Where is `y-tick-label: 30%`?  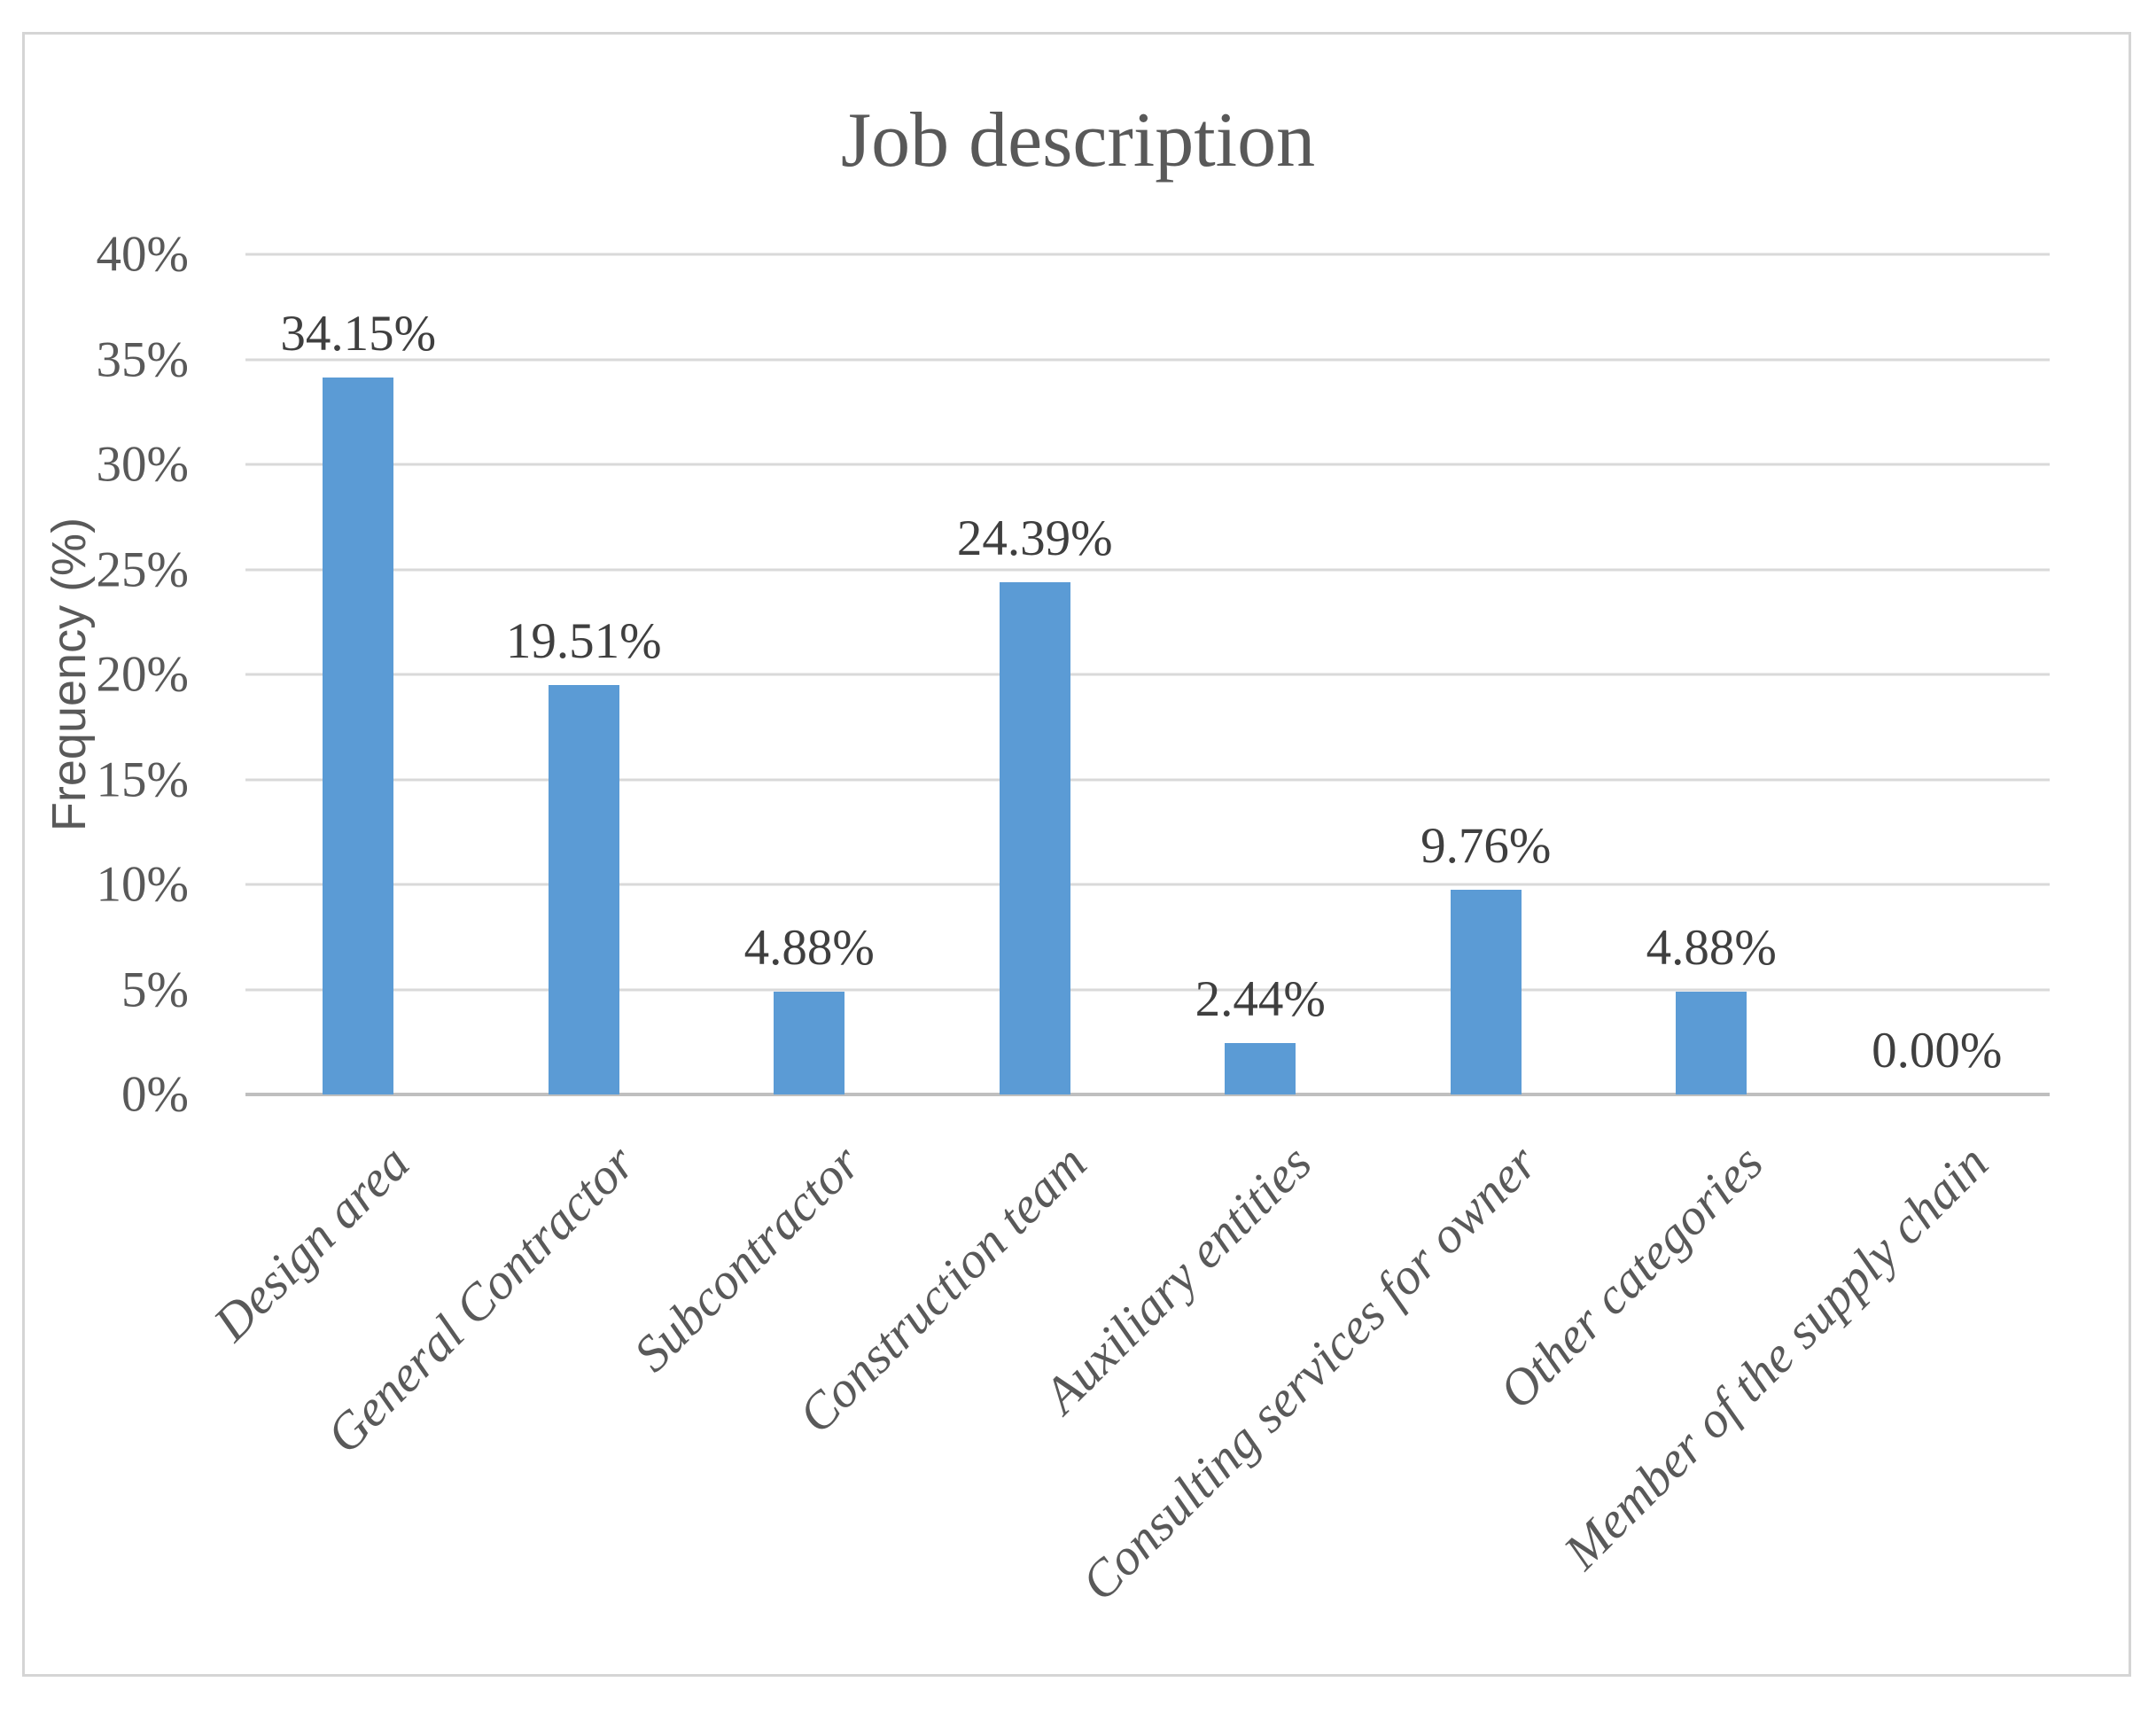
y-tick-label: 30% is located at coordinates (142, 464).